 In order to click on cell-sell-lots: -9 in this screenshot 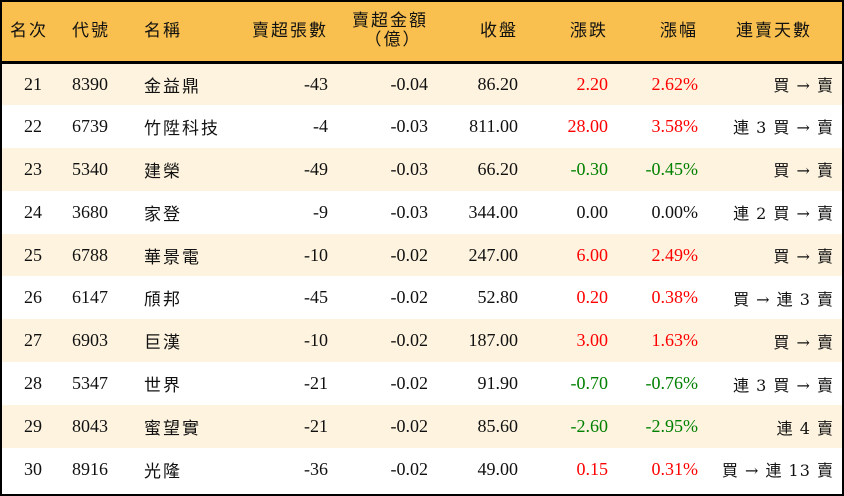, I will do `click(320, 211)`.